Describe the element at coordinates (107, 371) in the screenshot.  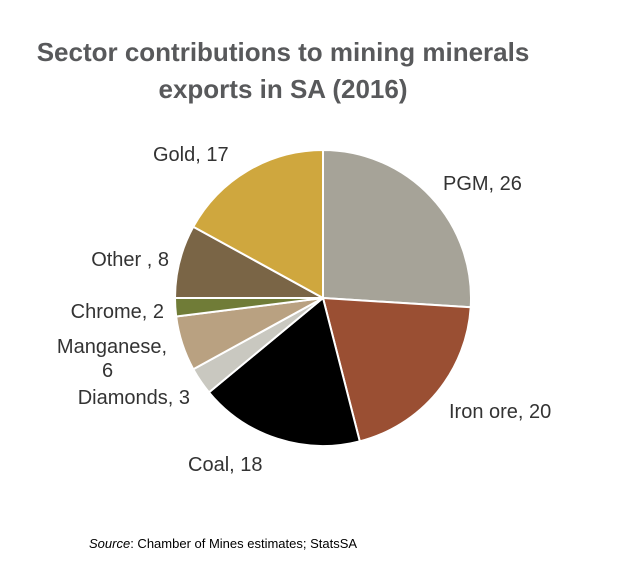
I see `pie-label-line: 6` at that location.